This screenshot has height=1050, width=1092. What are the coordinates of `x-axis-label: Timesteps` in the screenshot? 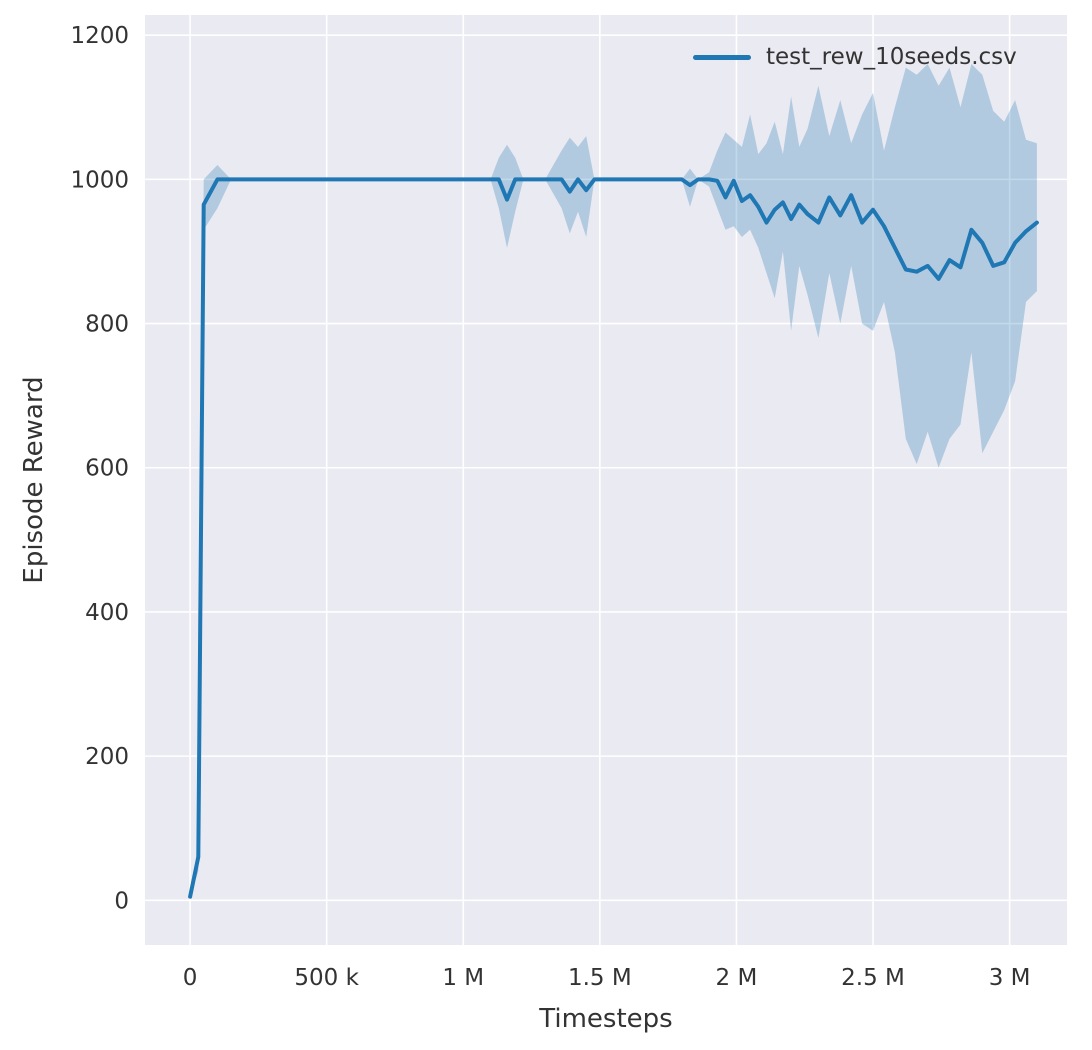 It's located at (606, 1019).